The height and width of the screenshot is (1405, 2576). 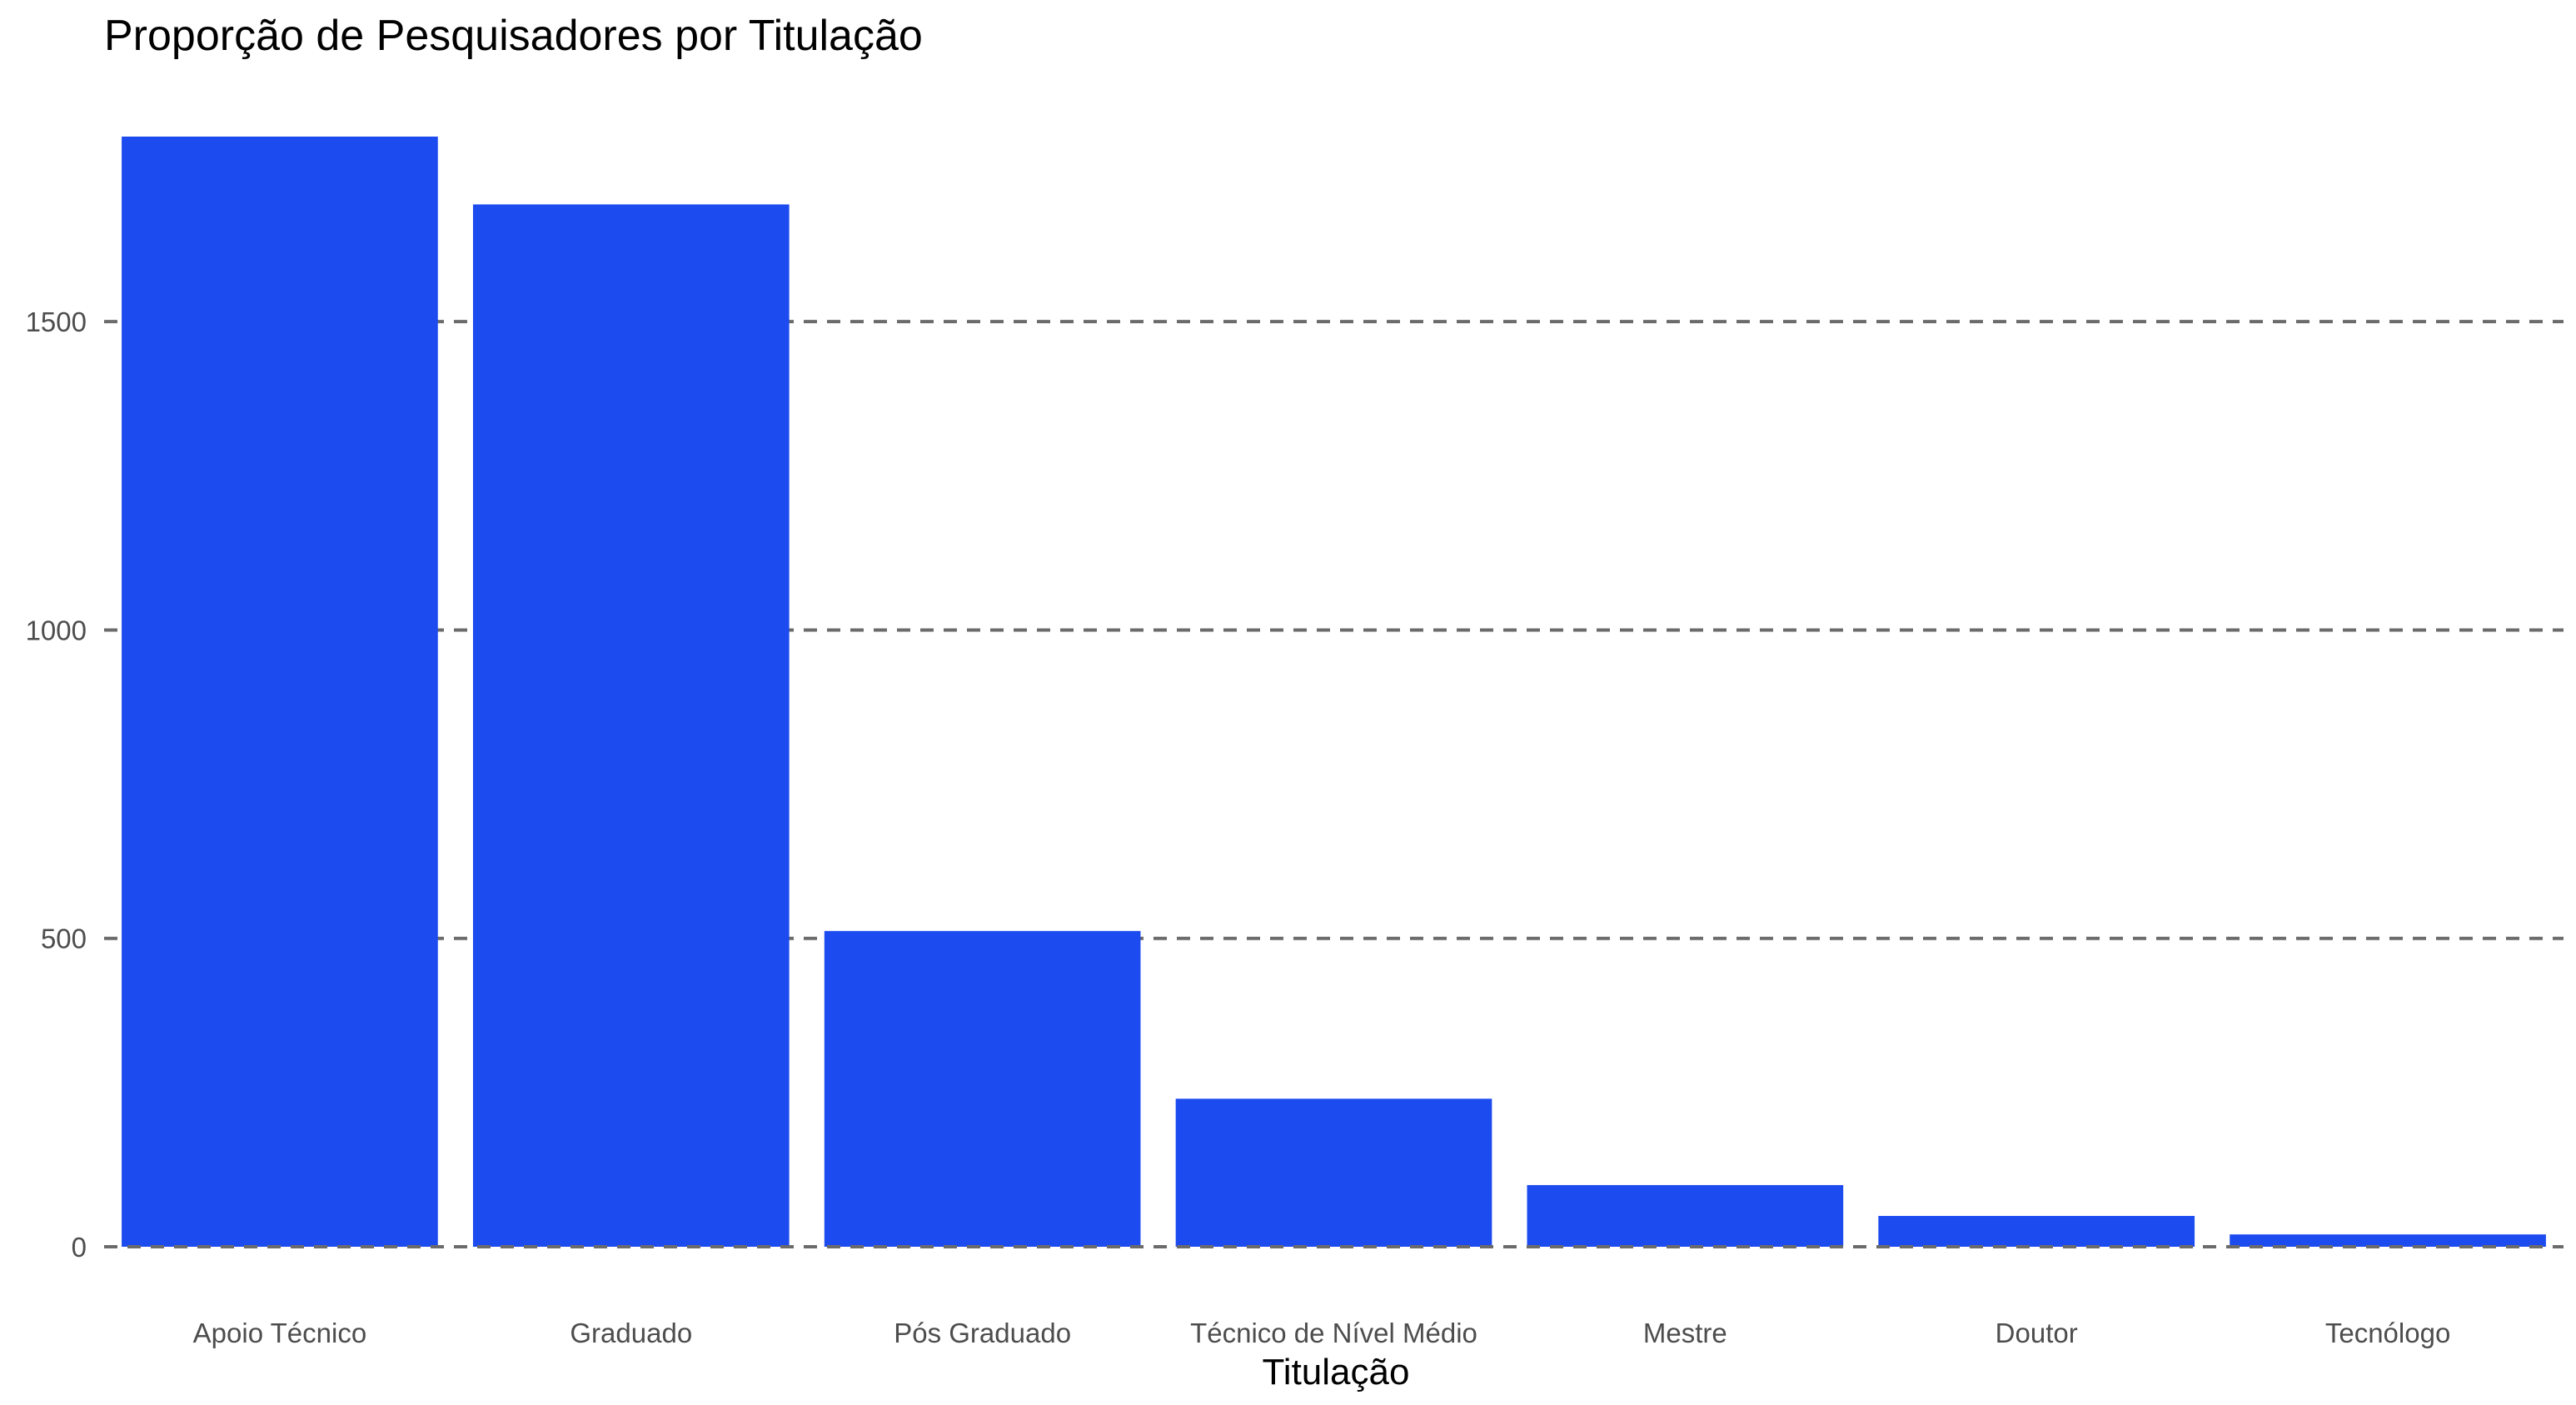 I want to click on x-tick-label: Técnico de Nível Médio, so click(x=1334, y=1333).